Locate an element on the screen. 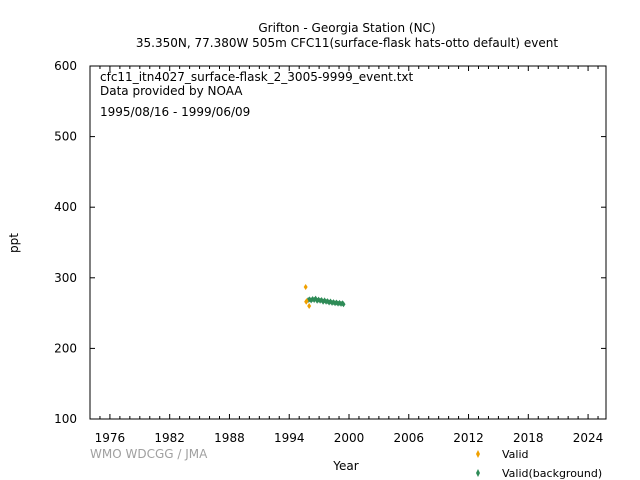 This screenshot has height=480, width=640. x-tick-label: 2024 is located at coordinates (588, 438).